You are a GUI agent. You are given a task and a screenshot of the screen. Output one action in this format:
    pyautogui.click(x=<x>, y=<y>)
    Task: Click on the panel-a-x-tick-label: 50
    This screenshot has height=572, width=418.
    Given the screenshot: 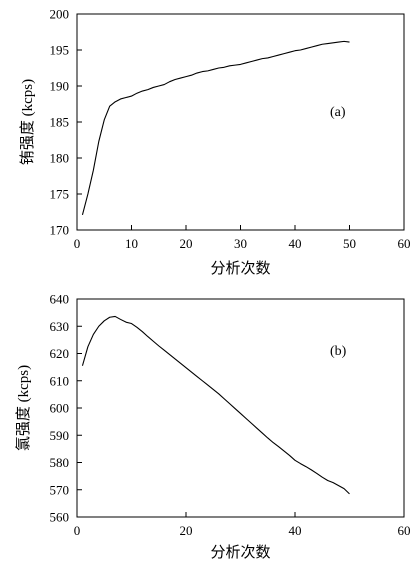 What is the action you would take?
    pyautogui.click(x=349, y=243)
    